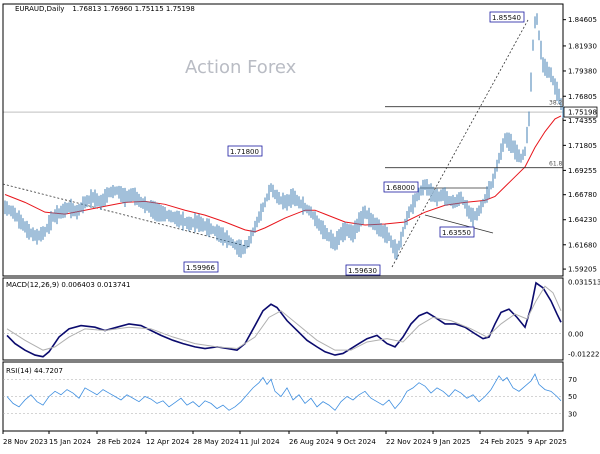  I want to click on price-ytick-label: 1.71805, so click(582, 146).